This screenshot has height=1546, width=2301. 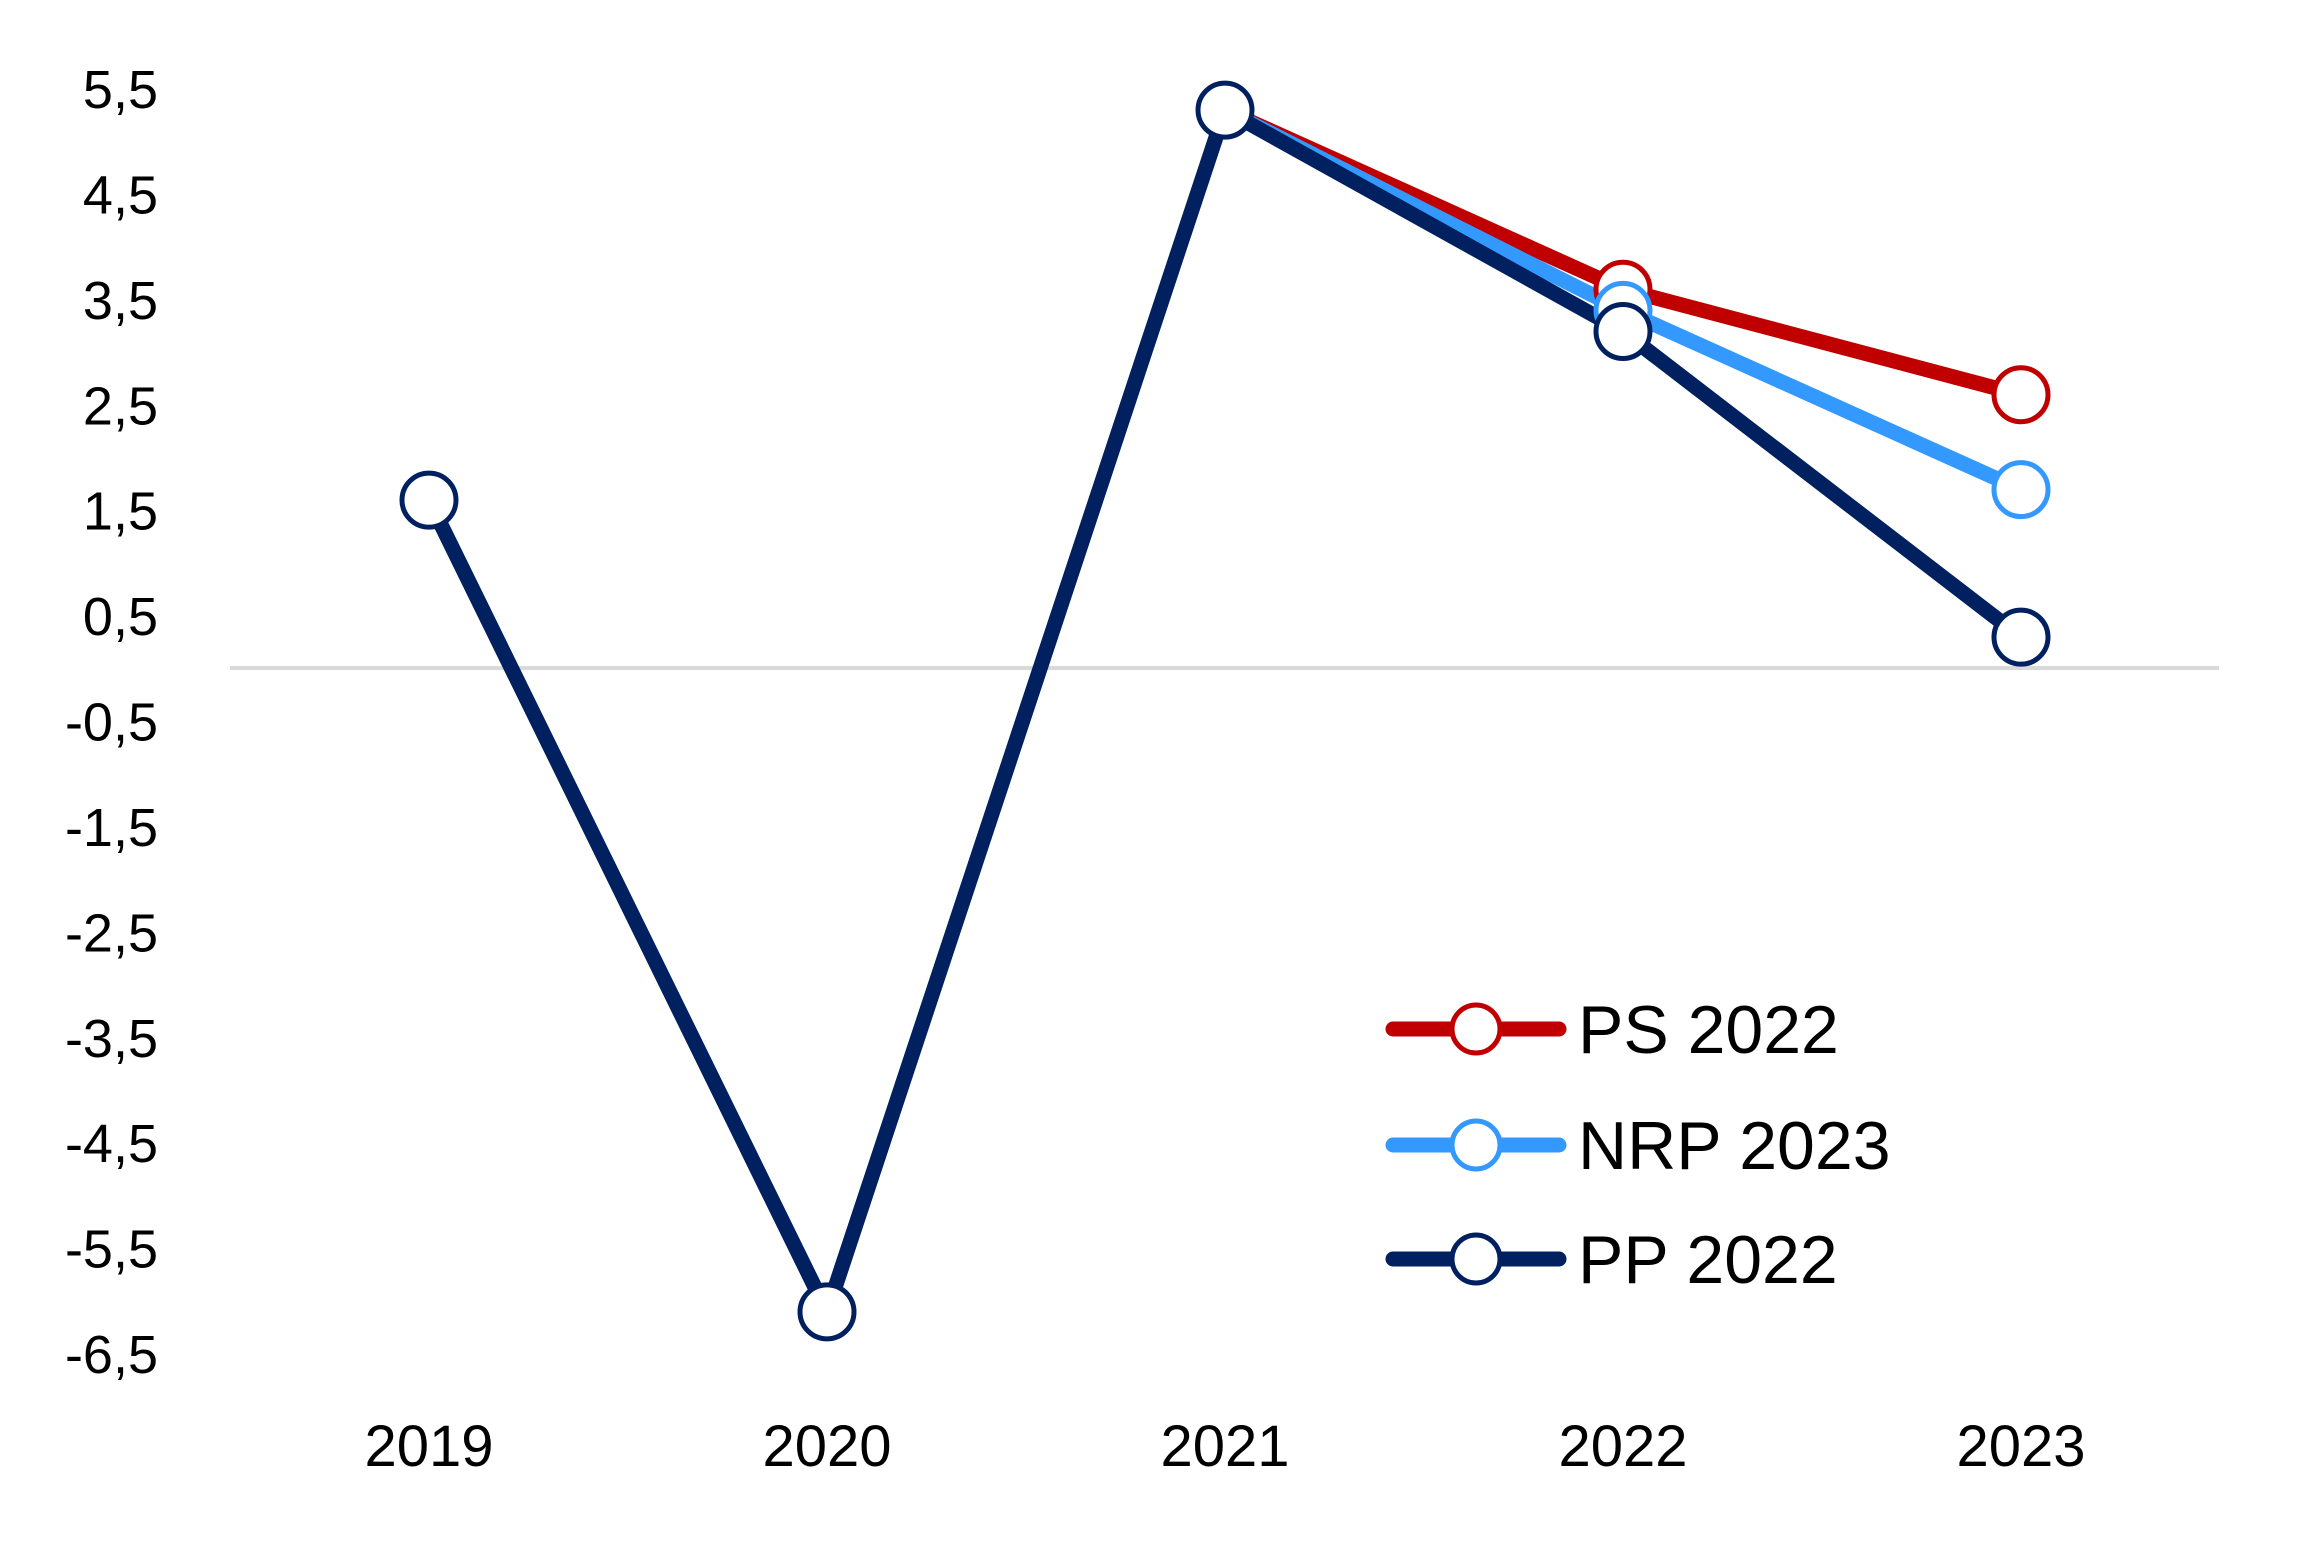 I want to click on x-tick-label: 2020, so click(x=826, y=1446).